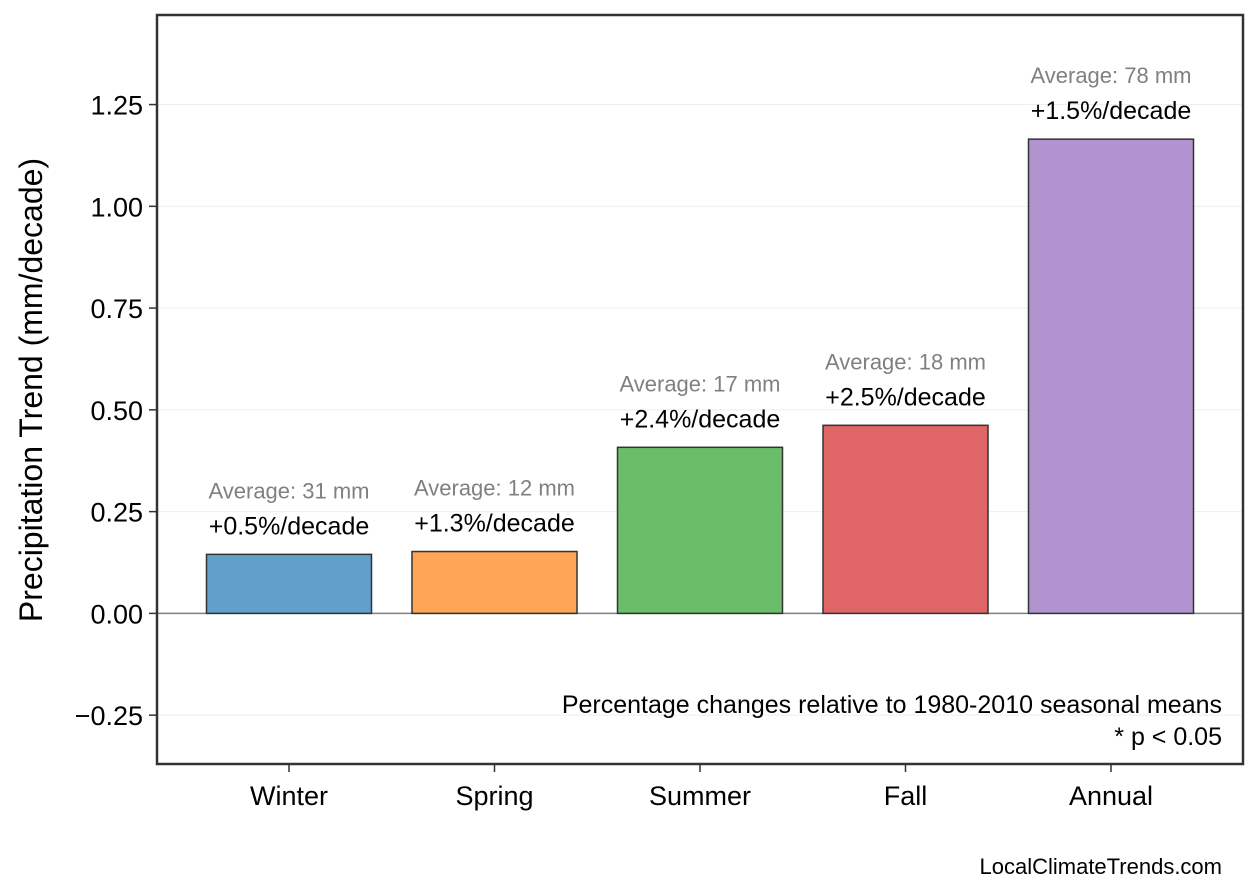 This screenshot has width=1258, height=893. What do you see at coordinates (289, 796) in the screenshot?
I see `x-tick-label: Winter` at bounding box center [289, 796].